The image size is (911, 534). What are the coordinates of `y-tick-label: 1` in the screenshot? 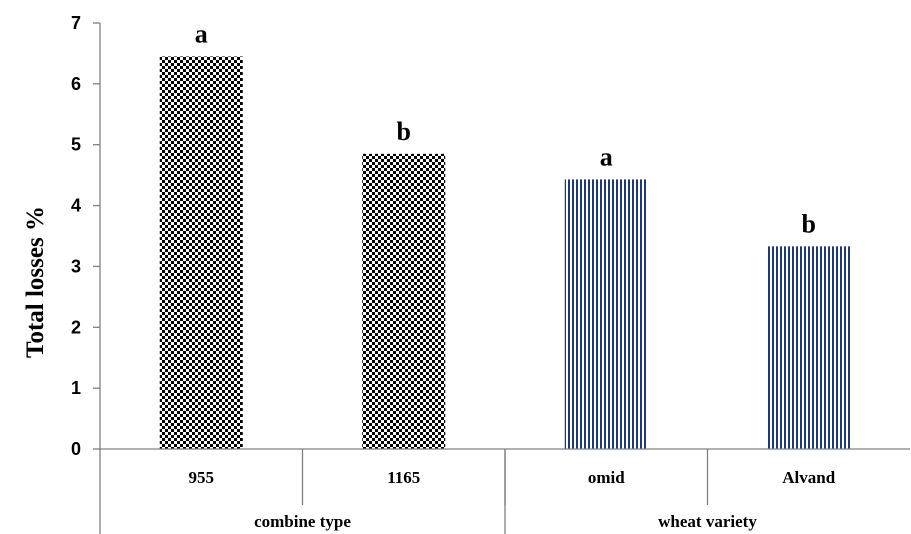 It's located at (76, 388).